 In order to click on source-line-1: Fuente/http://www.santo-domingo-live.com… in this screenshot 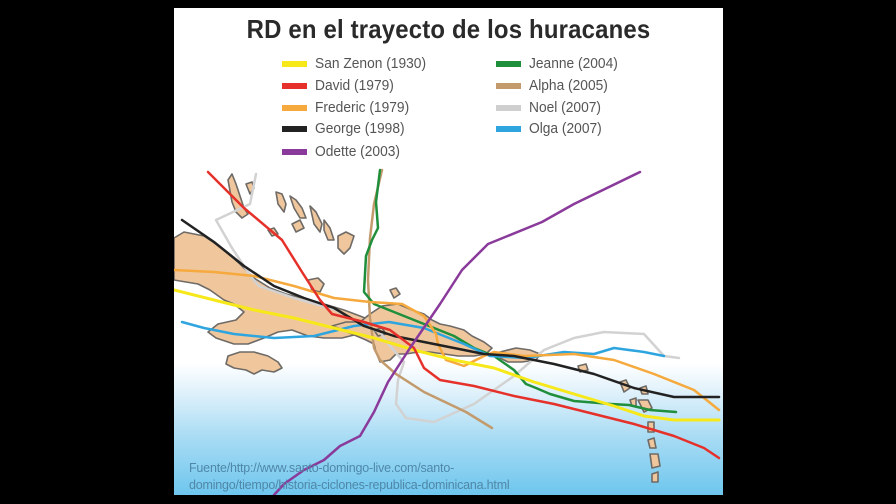, I will do `click(322, 468)`.